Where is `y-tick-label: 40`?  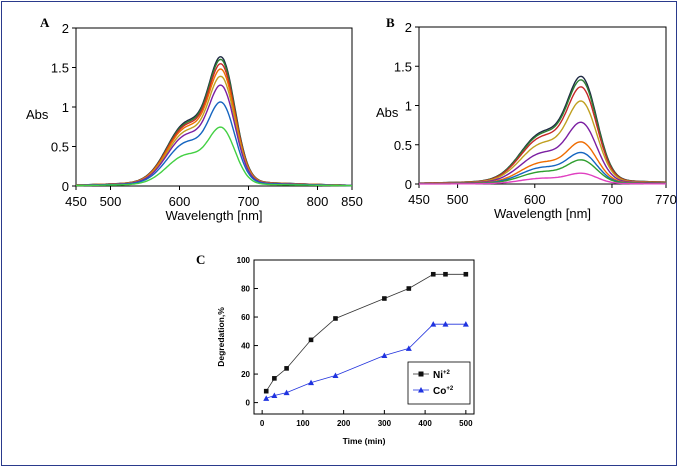
y-tick-label: 40 is located at coordinates (245, 346).